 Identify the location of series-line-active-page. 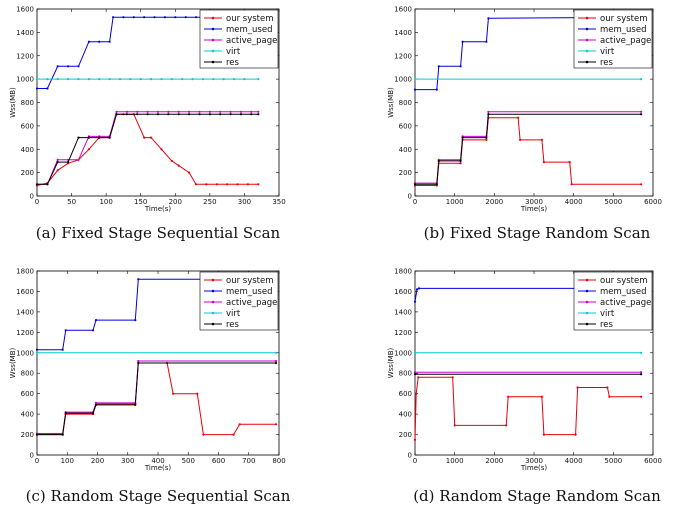
(148, 148).